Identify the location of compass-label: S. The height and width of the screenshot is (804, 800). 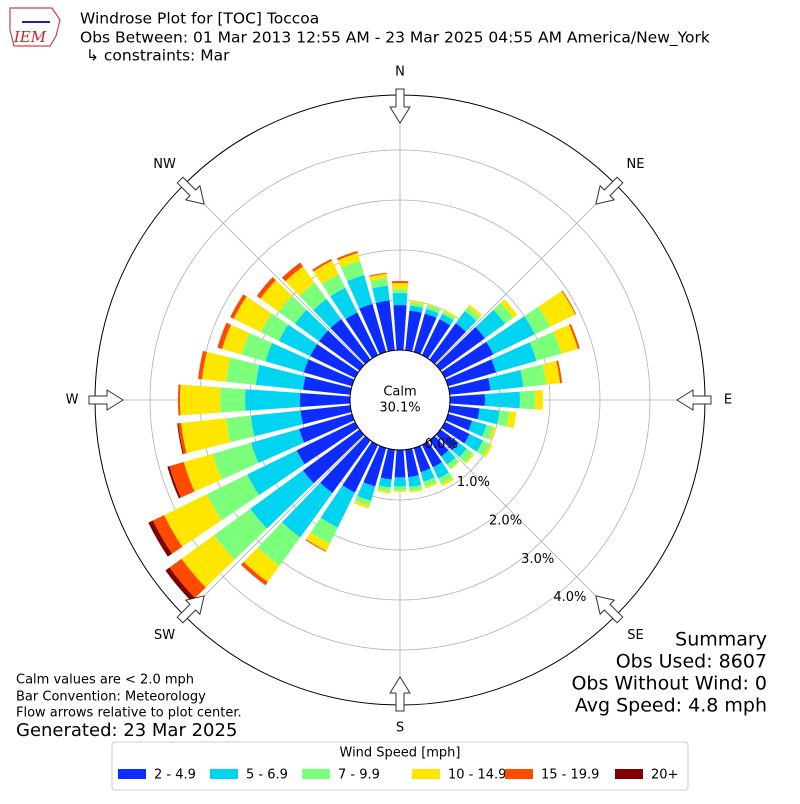
(400, 728).